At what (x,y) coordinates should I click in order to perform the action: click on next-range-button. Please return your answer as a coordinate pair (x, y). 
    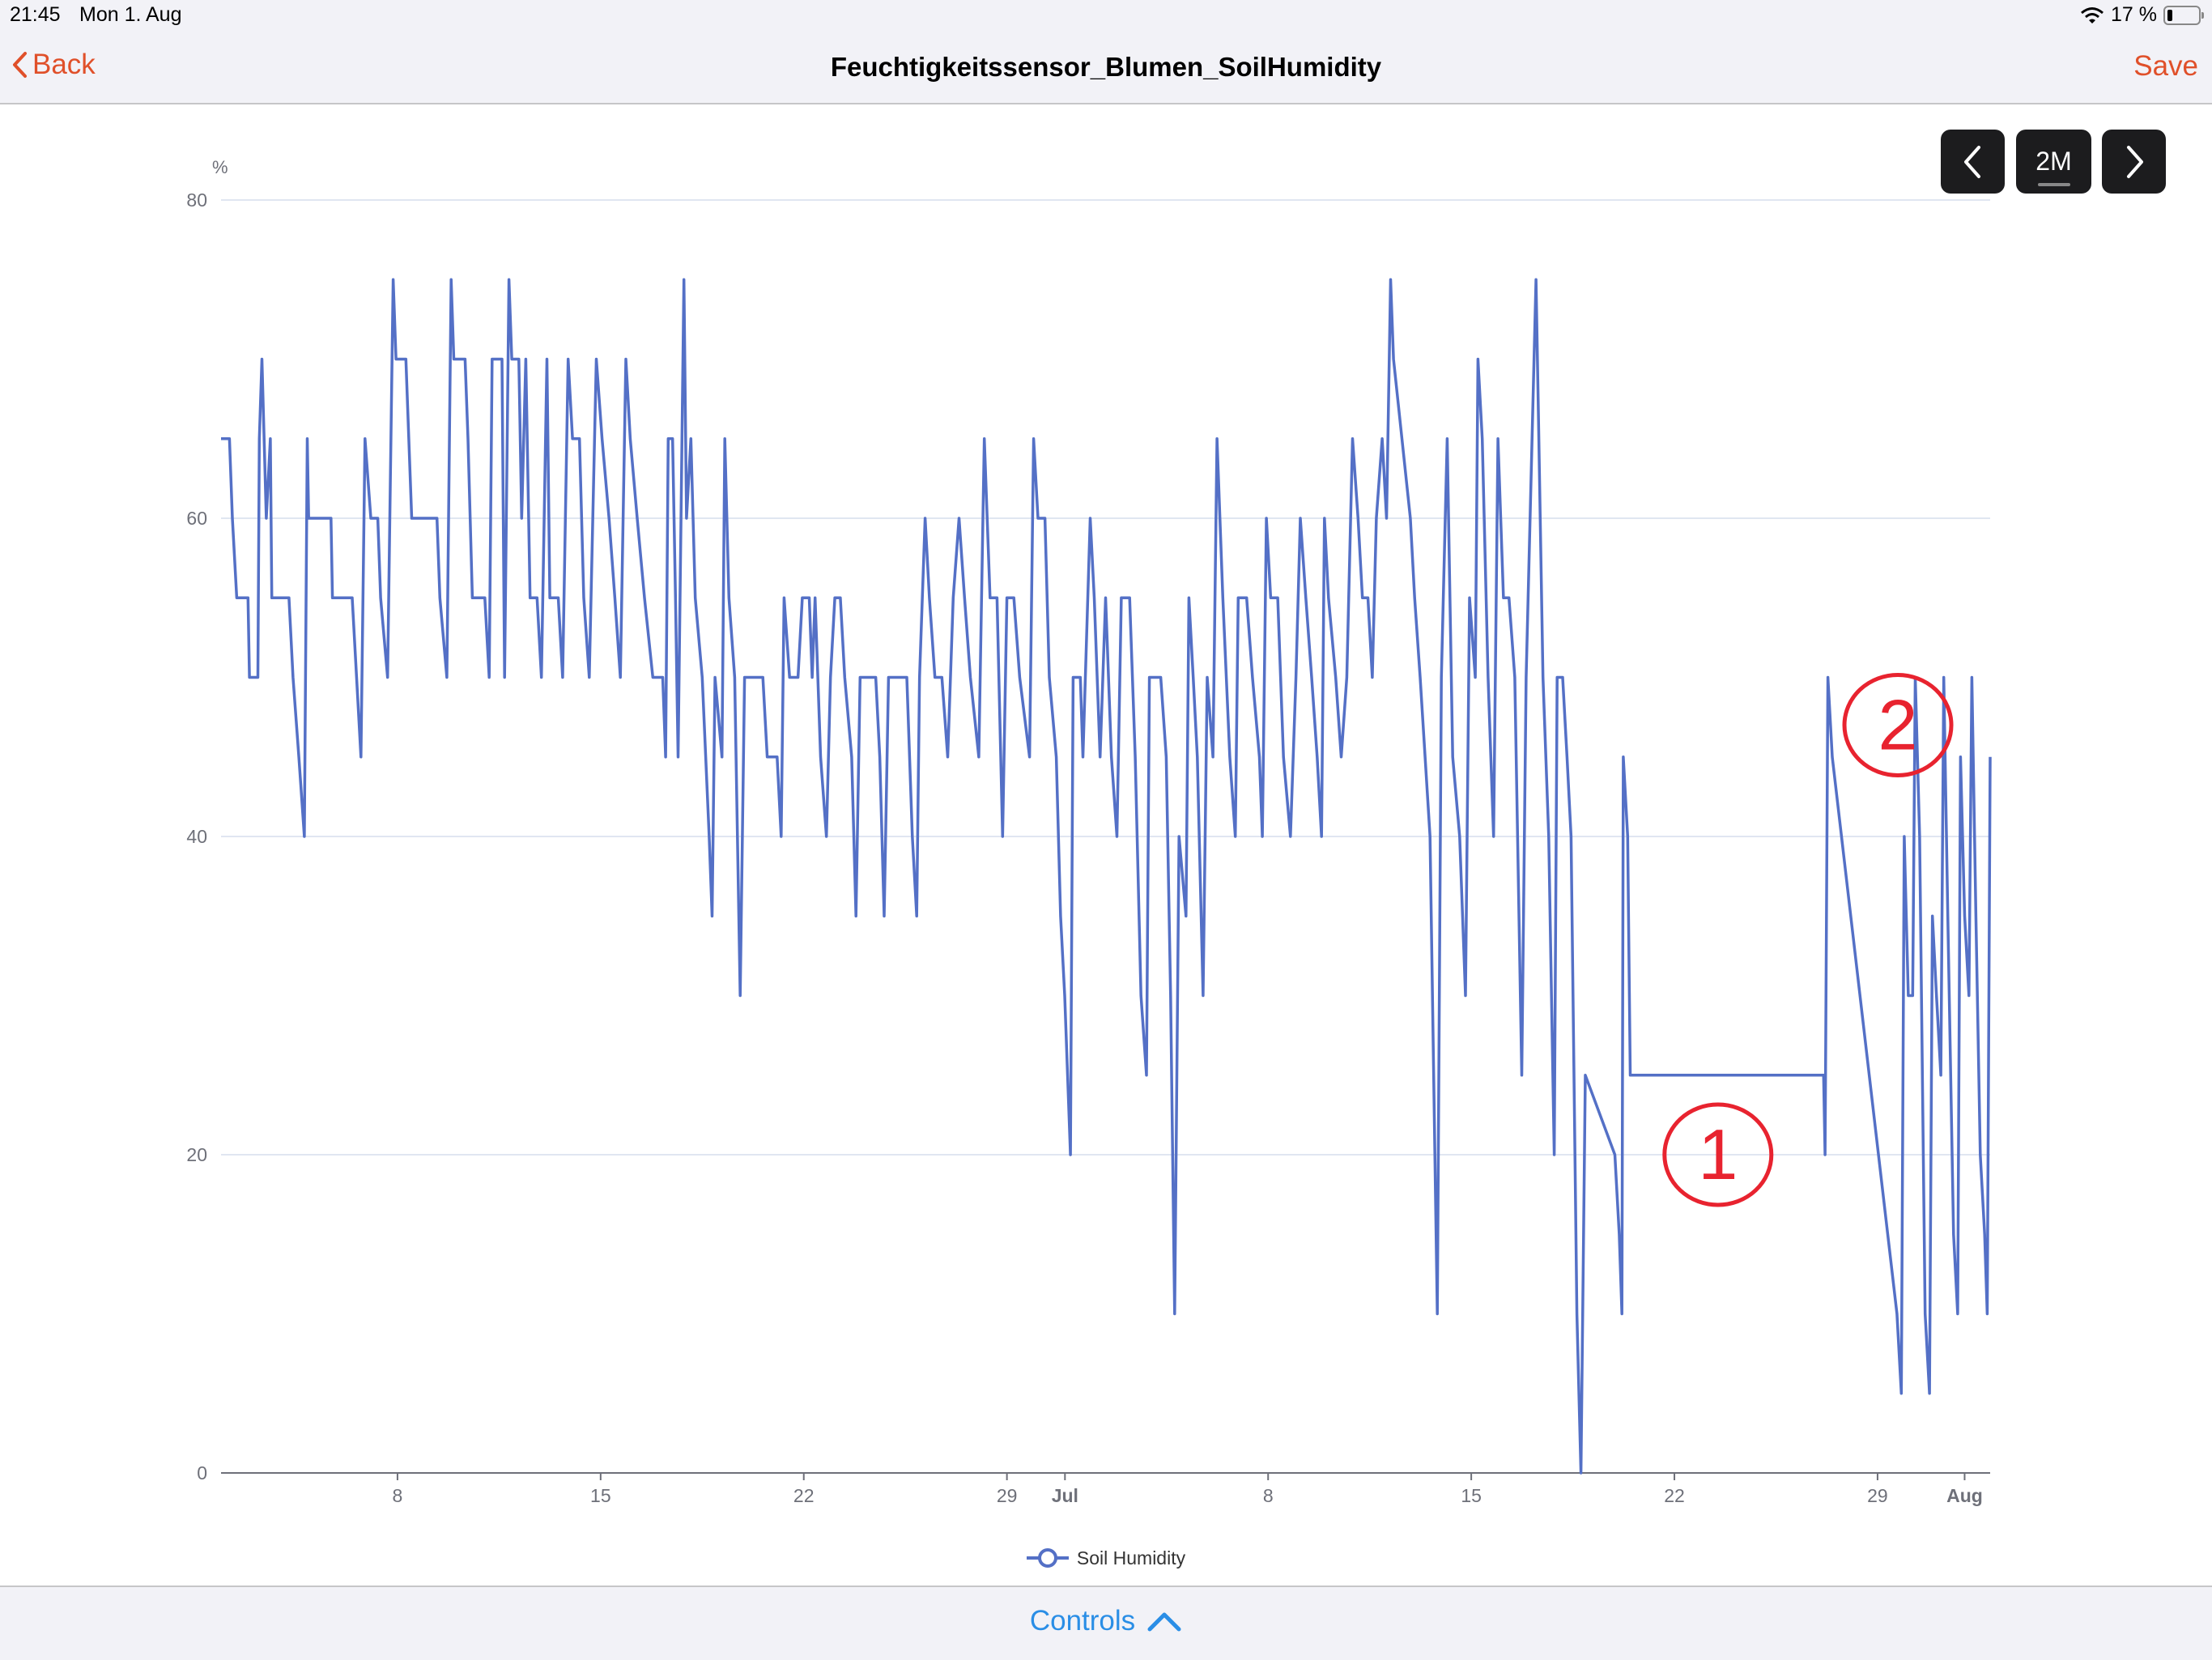
    Looking at the image, I should click on (2134, 162).